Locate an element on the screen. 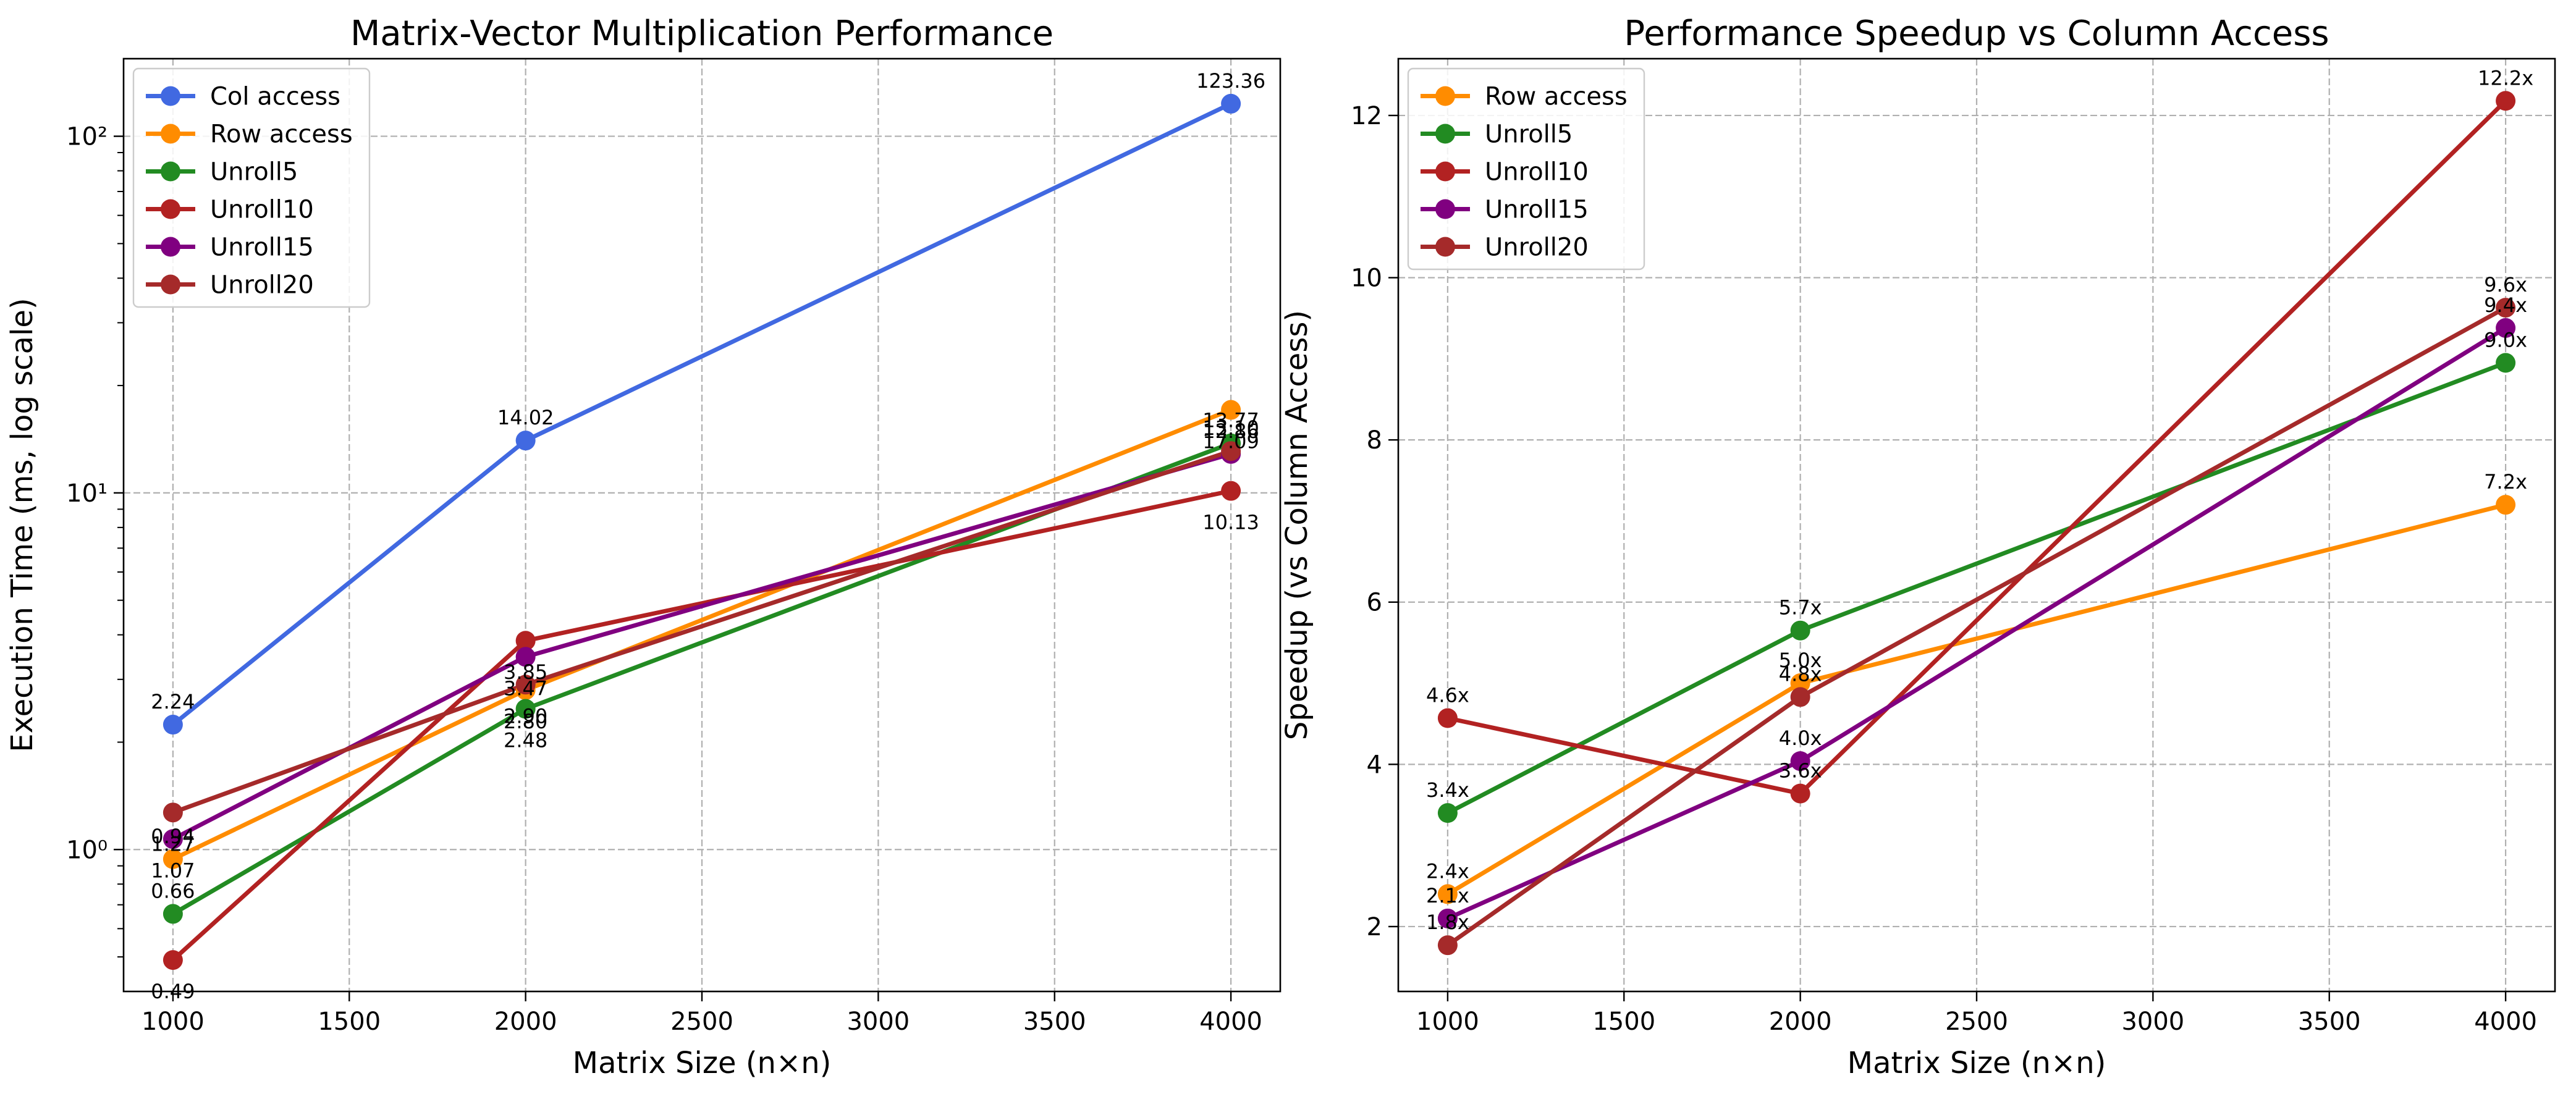 Image resolution: width=2576 pixels, height=1094 pixels. legend-box is located at coordinates (1526, 169).